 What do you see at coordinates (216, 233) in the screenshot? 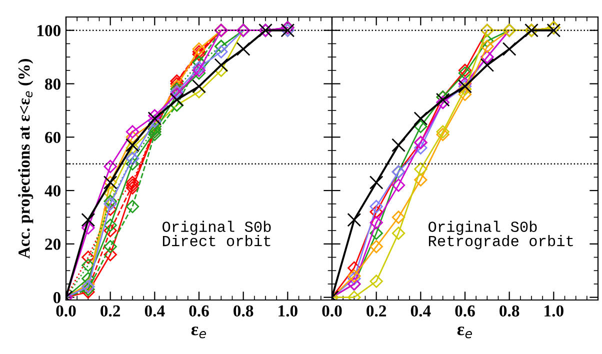
I see `annotation: Original S0b Direct orbit` at bounding box center [216, 233].